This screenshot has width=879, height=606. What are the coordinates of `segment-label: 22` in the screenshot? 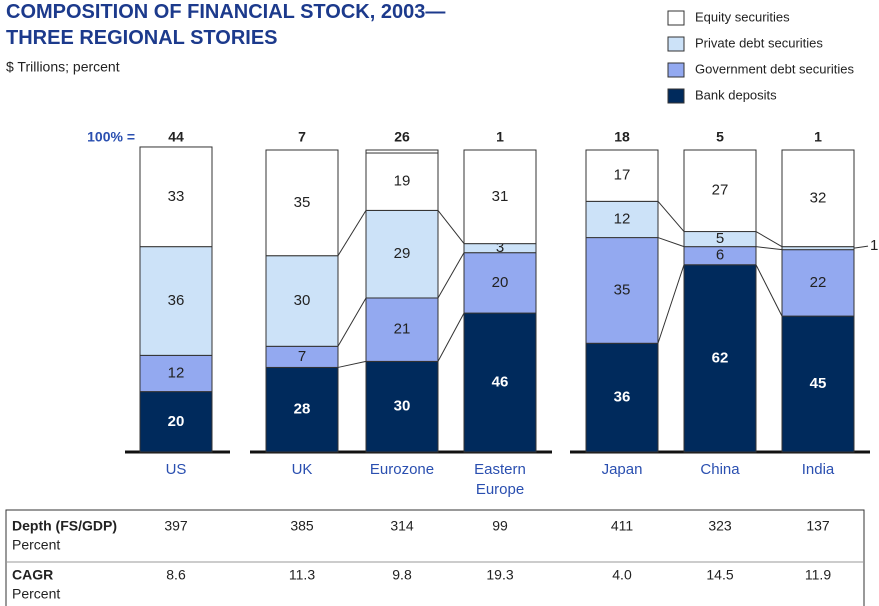 It's located at (818, 282).